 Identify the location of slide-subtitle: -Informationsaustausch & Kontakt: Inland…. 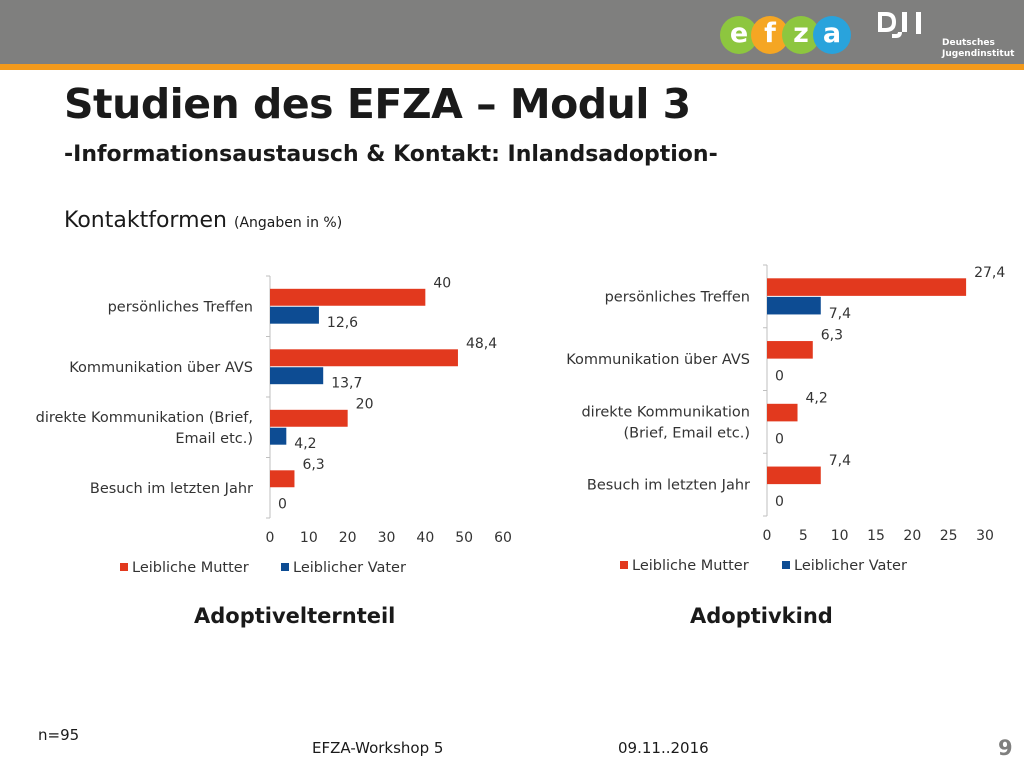
(391, 154).